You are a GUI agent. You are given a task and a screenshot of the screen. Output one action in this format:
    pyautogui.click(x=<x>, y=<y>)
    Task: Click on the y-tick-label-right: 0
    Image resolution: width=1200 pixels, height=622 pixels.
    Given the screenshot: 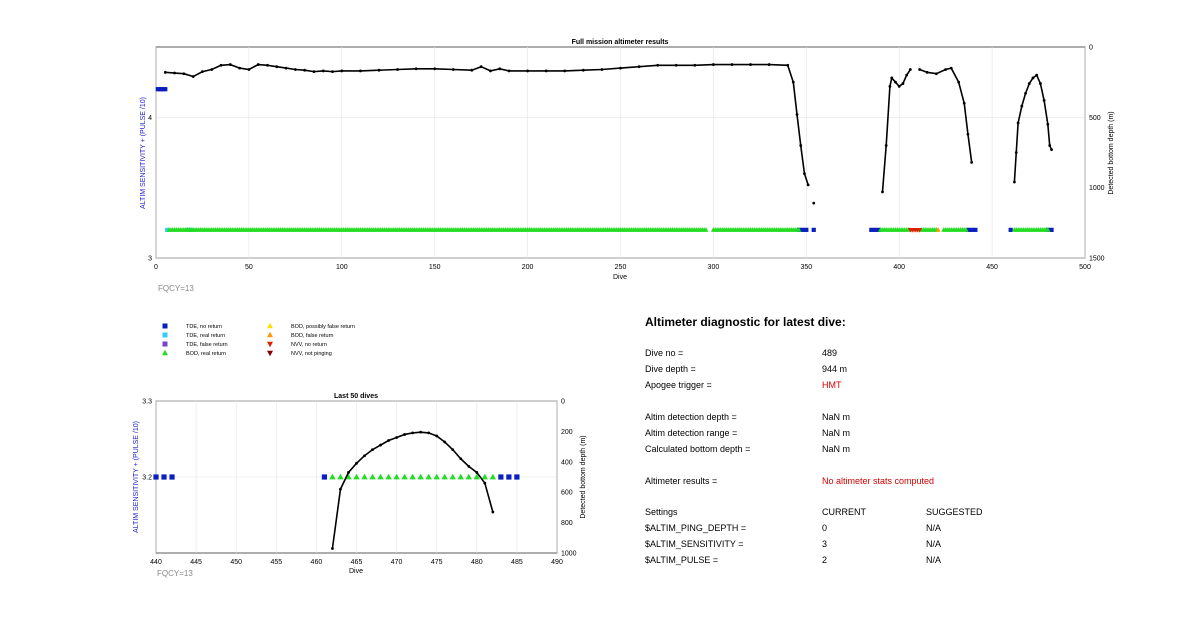 What is the action you would take?
    pyautogui.click(x=563, y=402)
    